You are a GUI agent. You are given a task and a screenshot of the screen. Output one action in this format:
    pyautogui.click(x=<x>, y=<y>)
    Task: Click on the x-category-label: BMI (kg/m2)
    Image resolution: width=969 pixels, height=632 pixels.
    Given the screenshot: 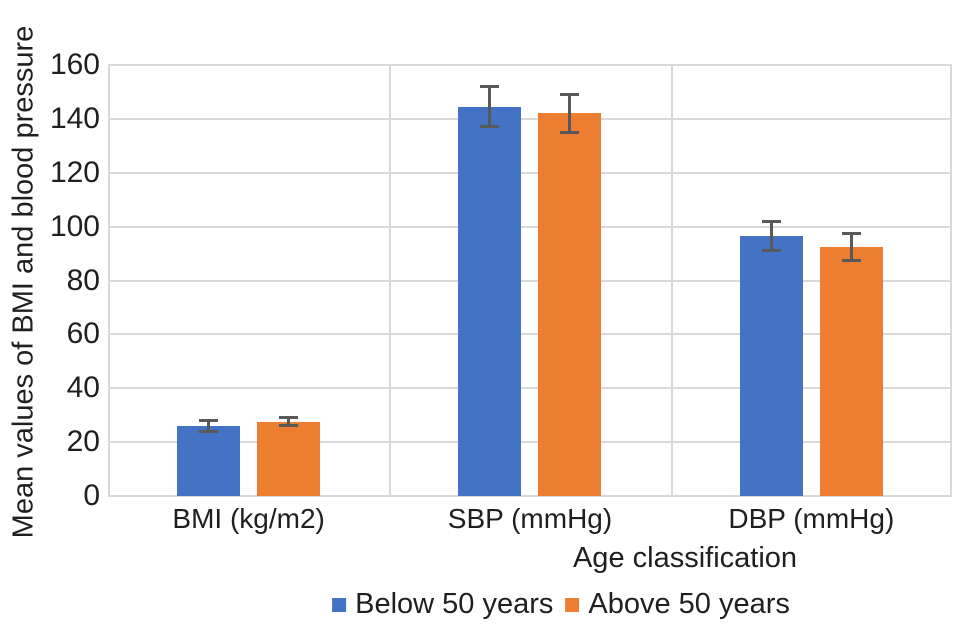 What is the action you would take?
    pyautogui.click(x=248, y=518)
    